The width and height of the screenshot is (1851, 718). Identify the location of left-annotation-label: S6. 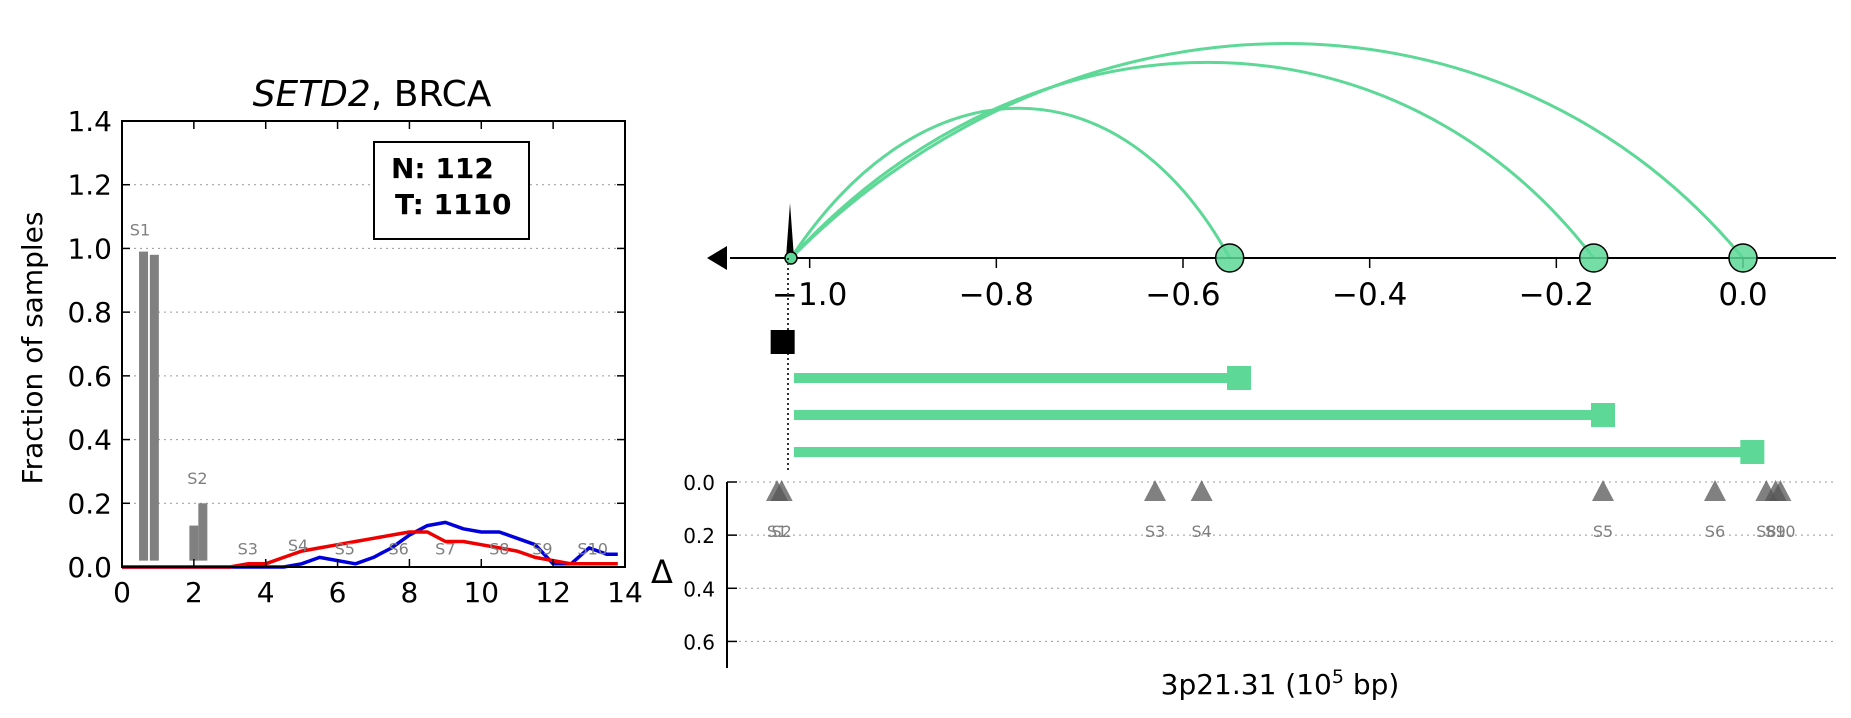
(398, 548).